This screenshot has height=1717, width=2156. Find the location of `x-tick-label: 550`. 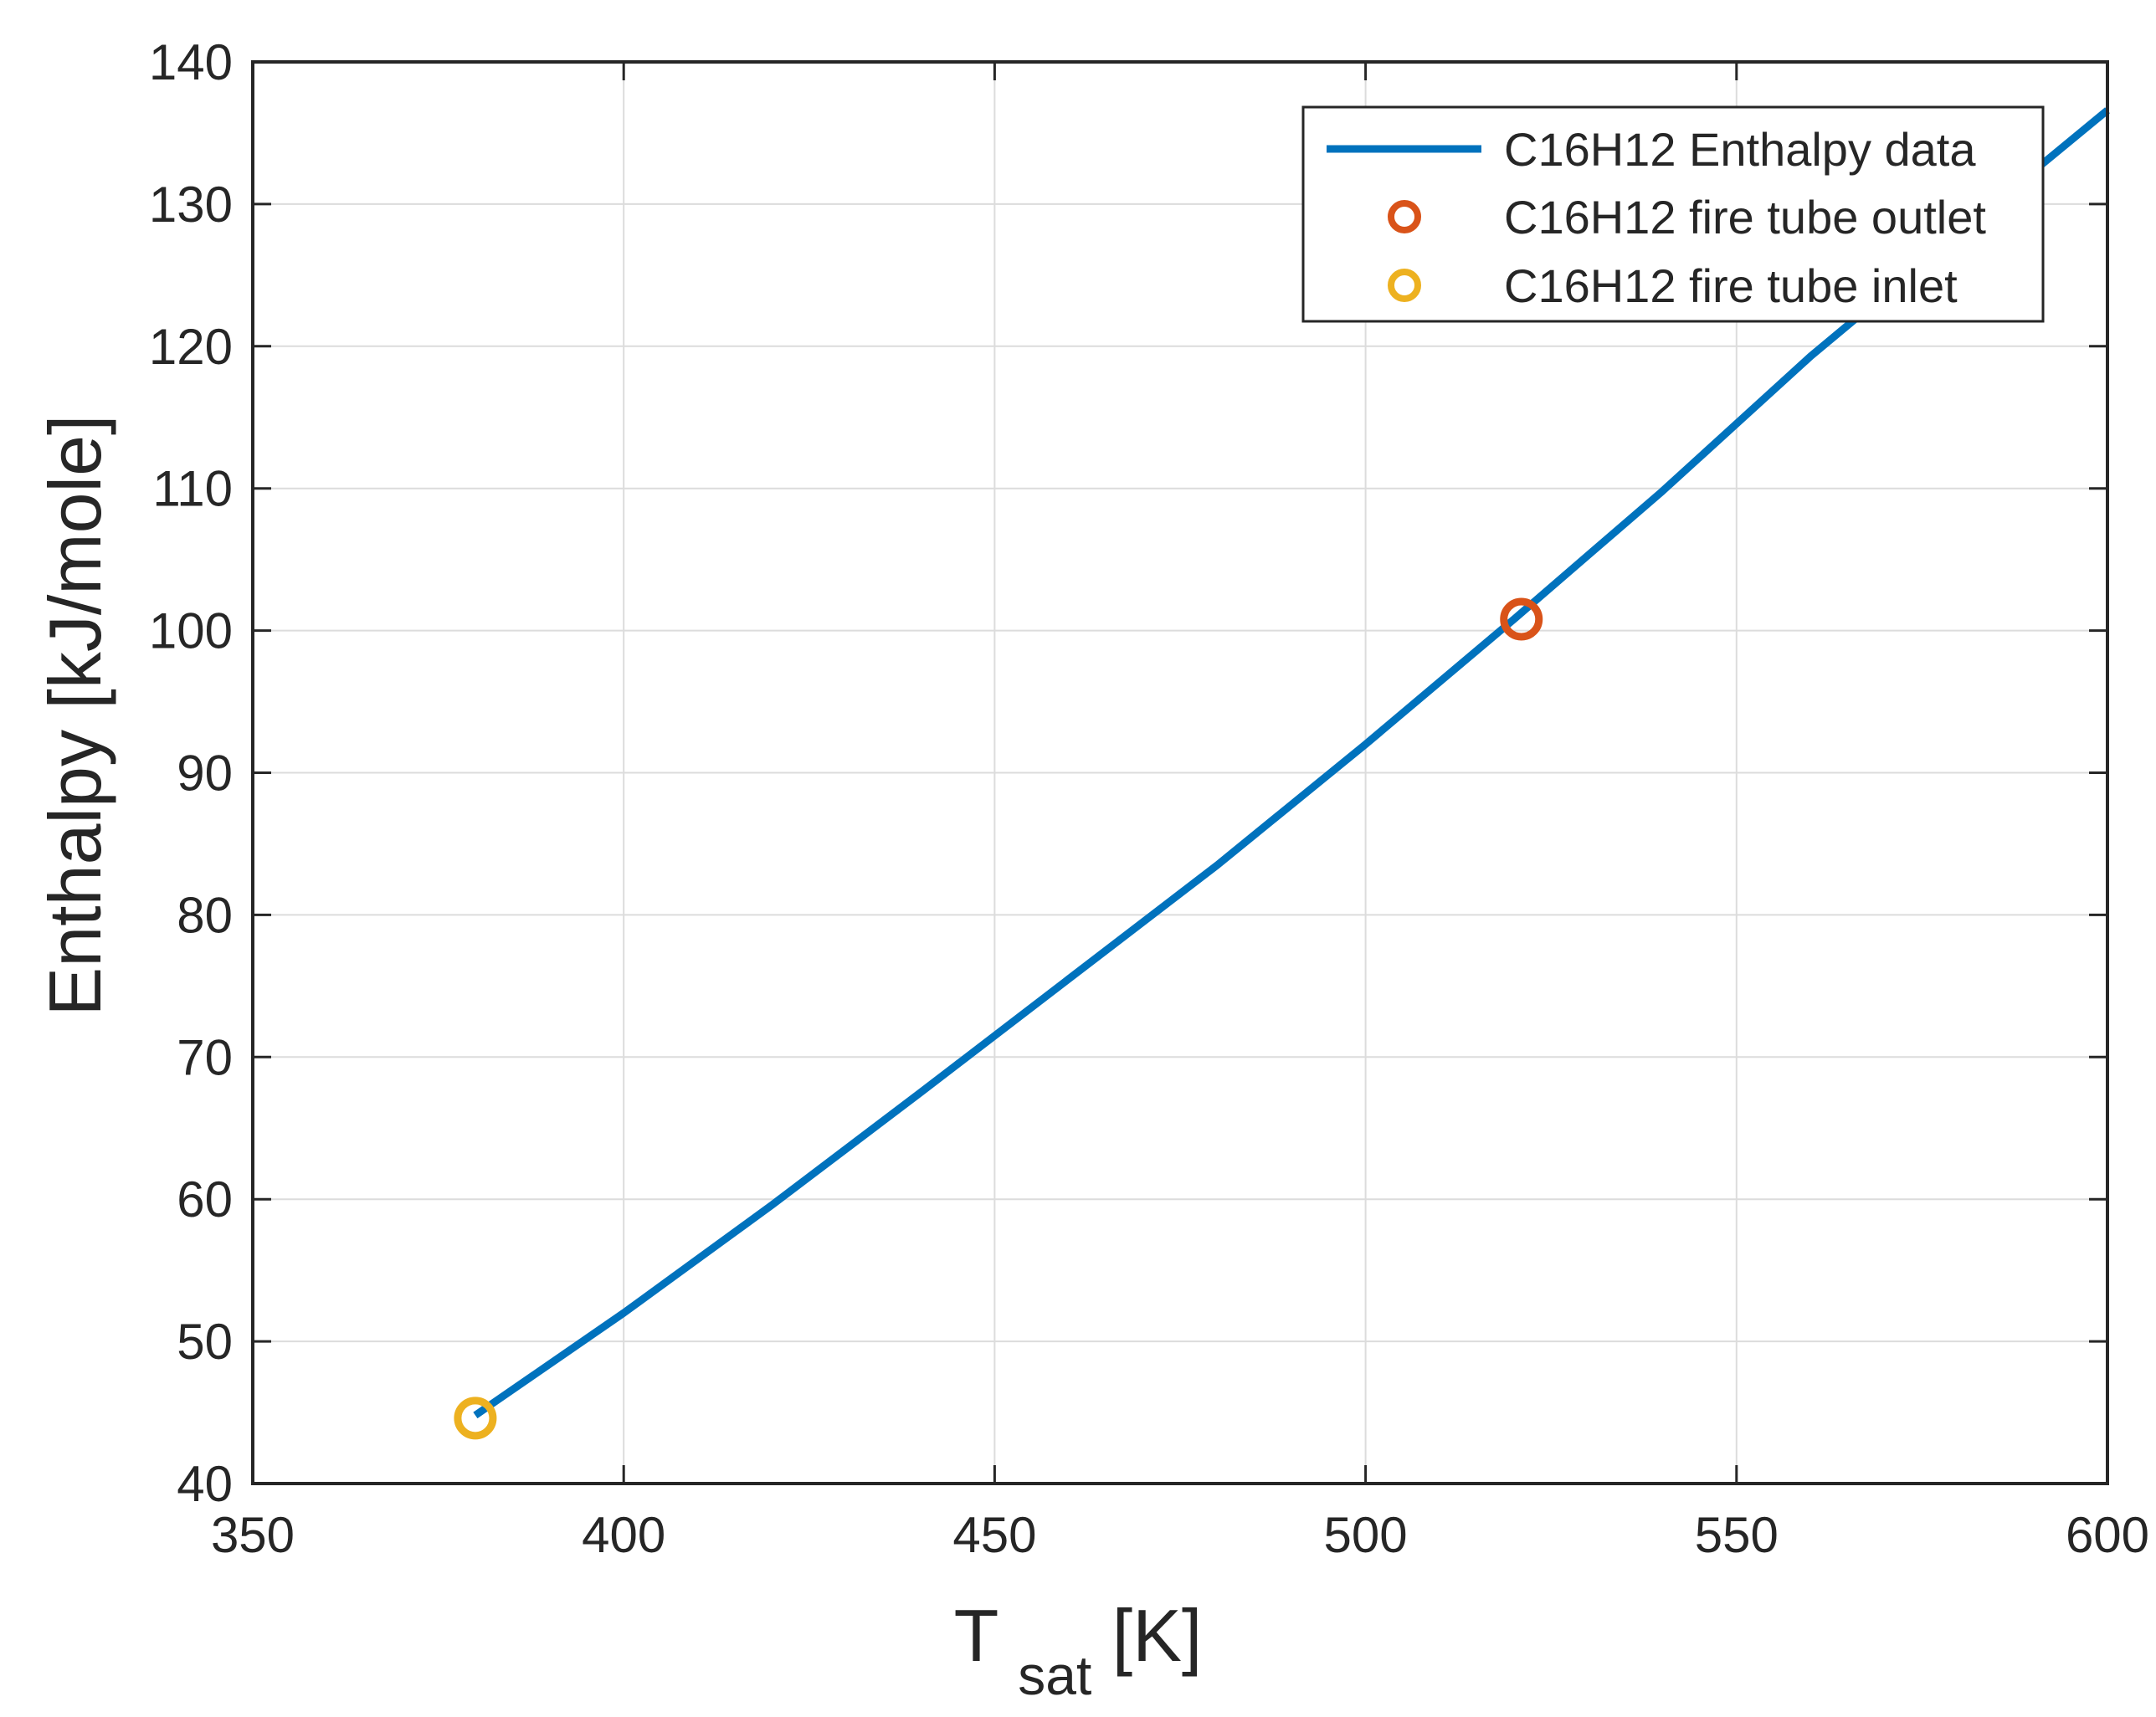

x-tick-label: 550 is located at coordinates (1737, 1535).